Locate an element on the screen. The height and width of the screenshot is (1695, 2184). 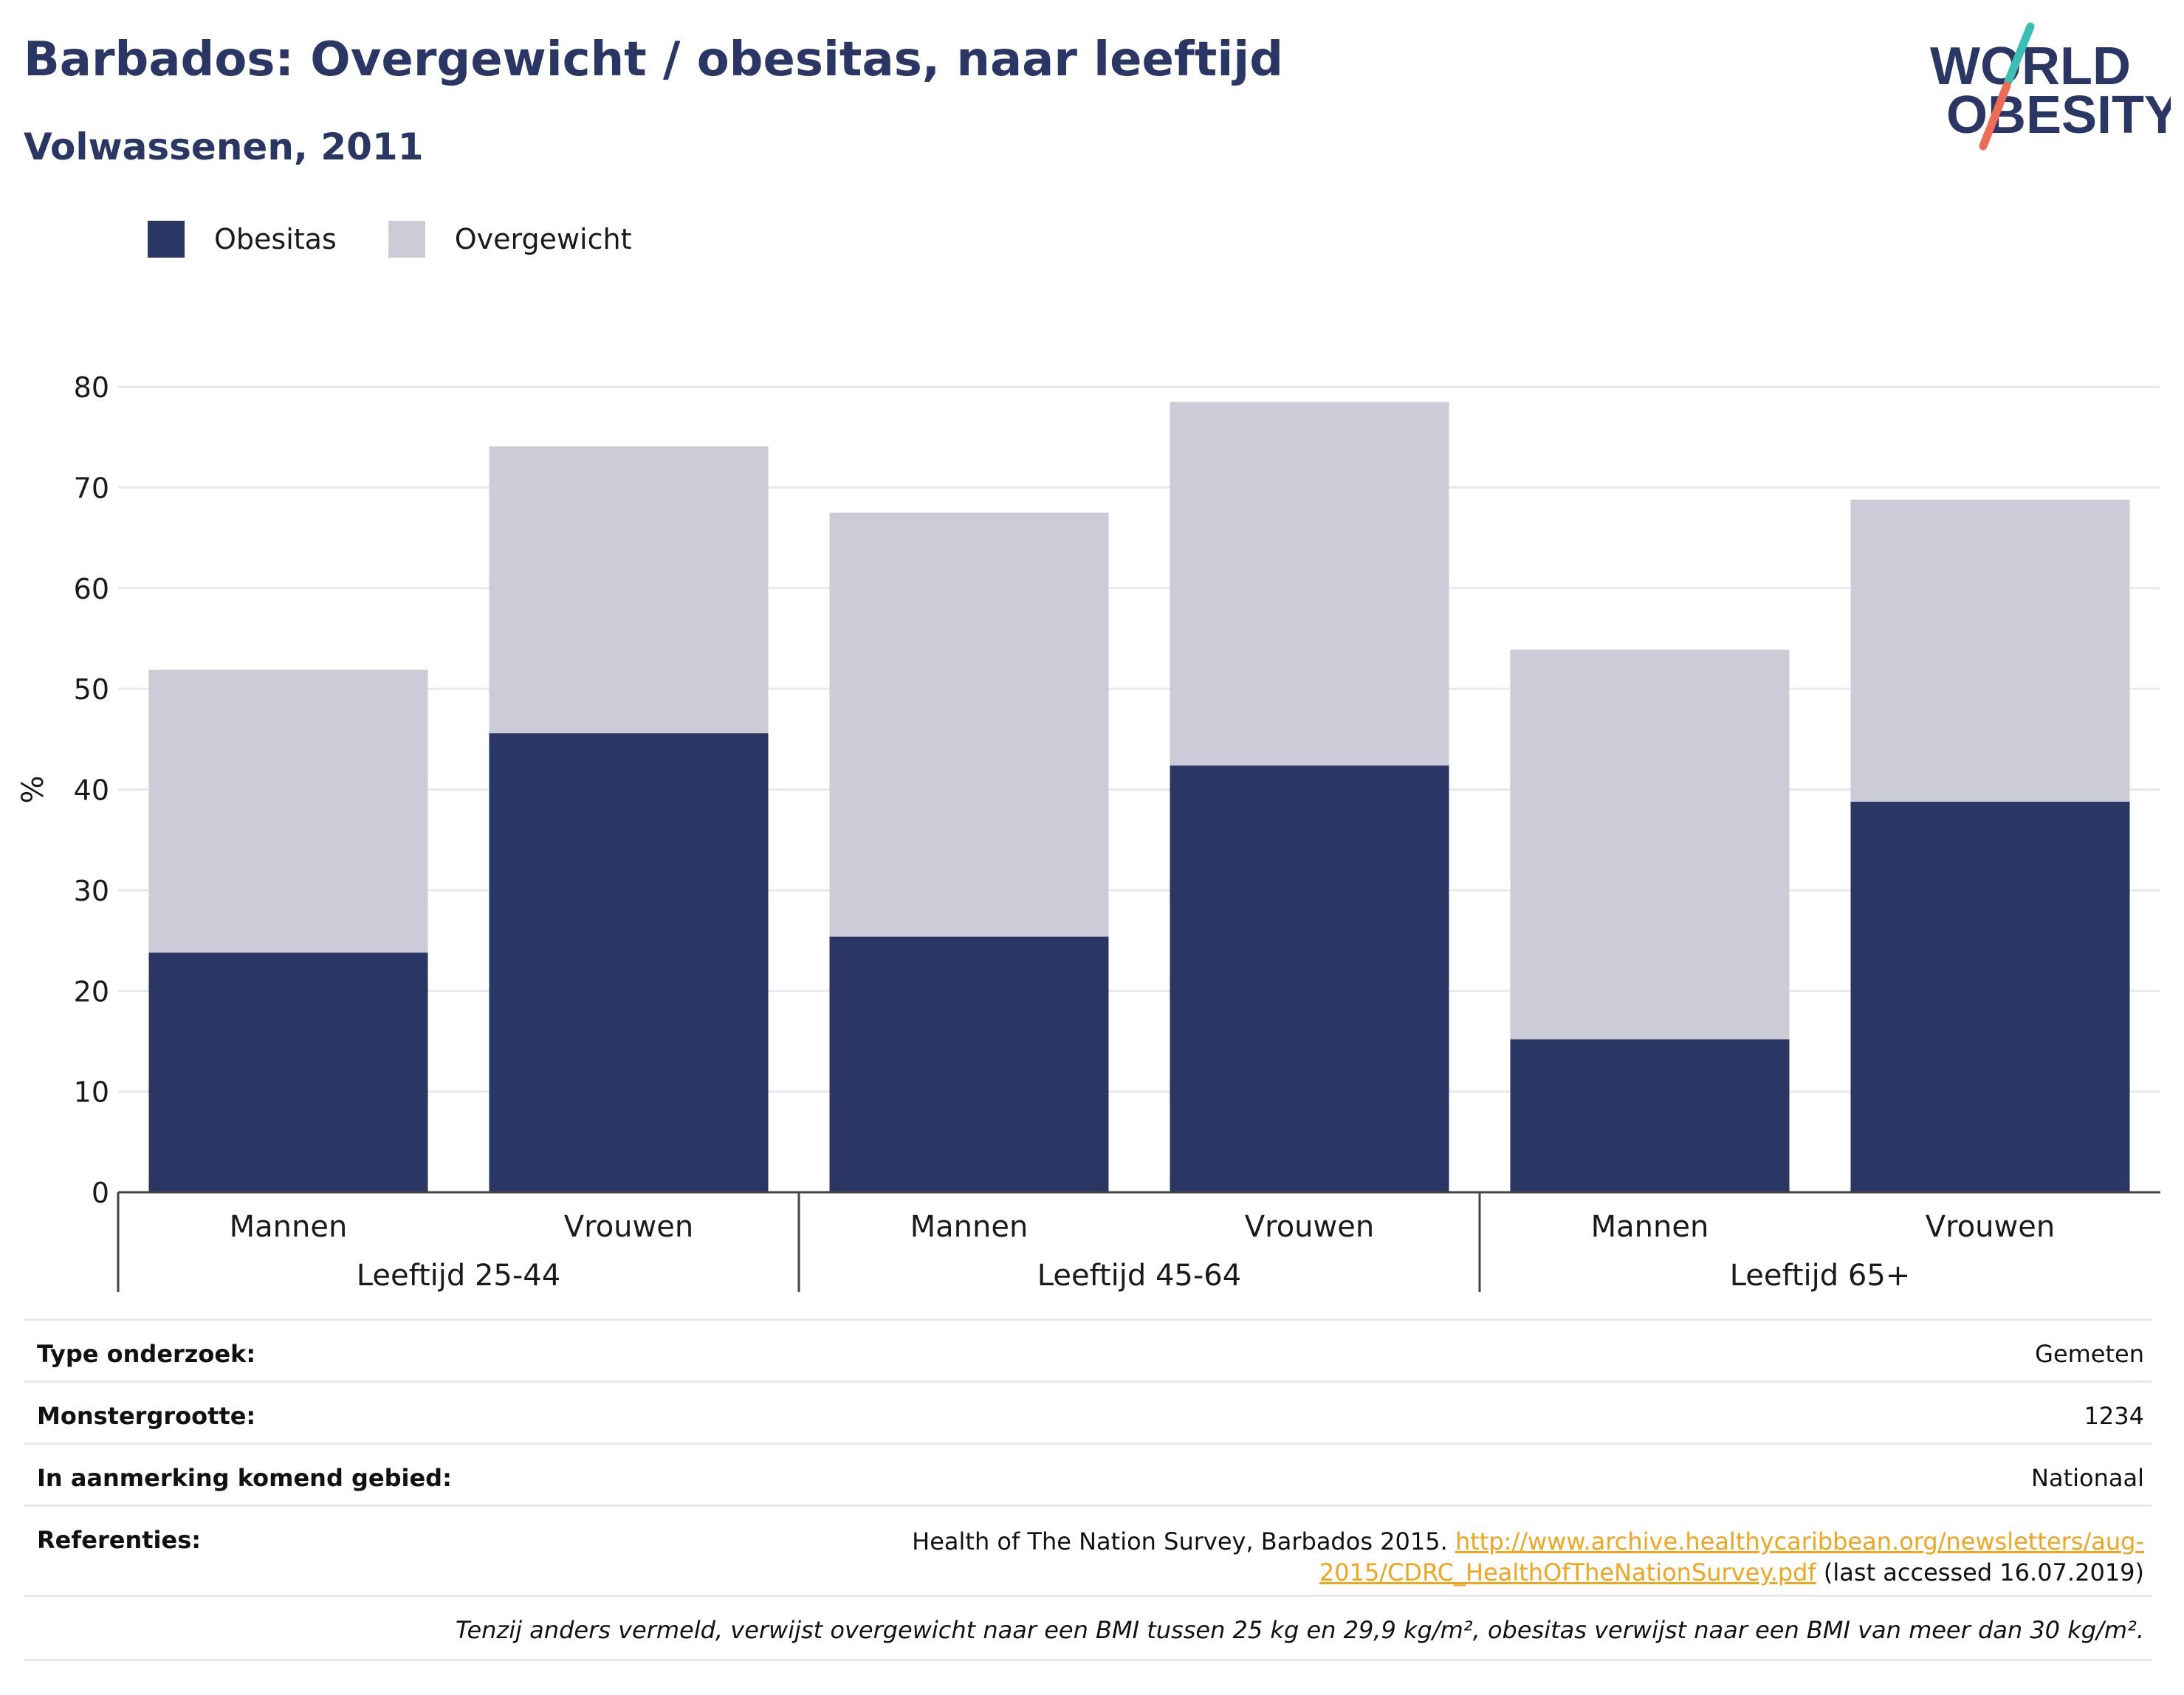
legend-label-obesitas: Obesitas is located at coordinates (275, 239).